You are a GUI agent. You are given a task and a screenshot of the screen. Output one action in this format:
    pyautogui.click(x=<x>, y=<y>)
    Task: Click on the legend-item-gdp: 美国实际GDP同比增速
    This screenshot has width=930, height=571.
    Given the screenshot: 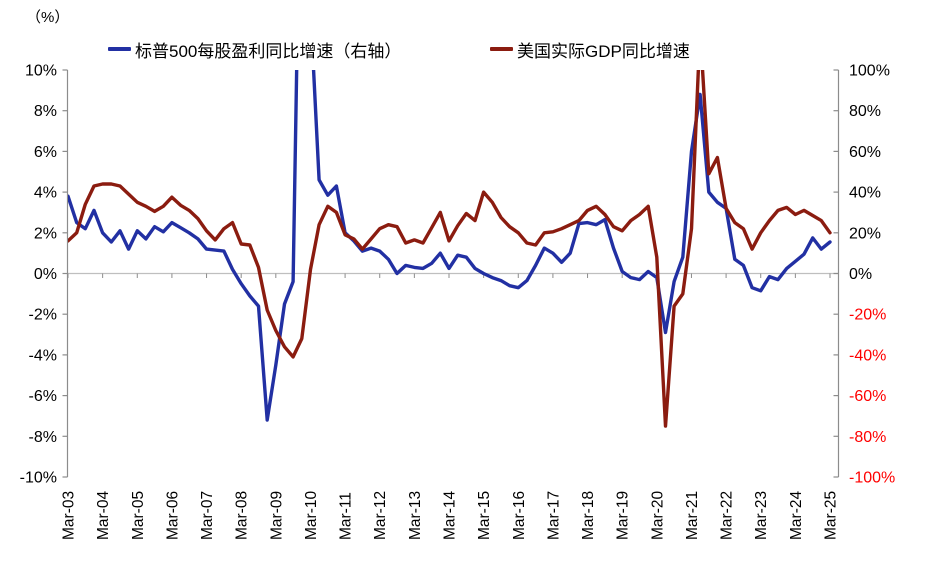 What is the action you would take?
    pyautogui.click(x=590, y=49)
    